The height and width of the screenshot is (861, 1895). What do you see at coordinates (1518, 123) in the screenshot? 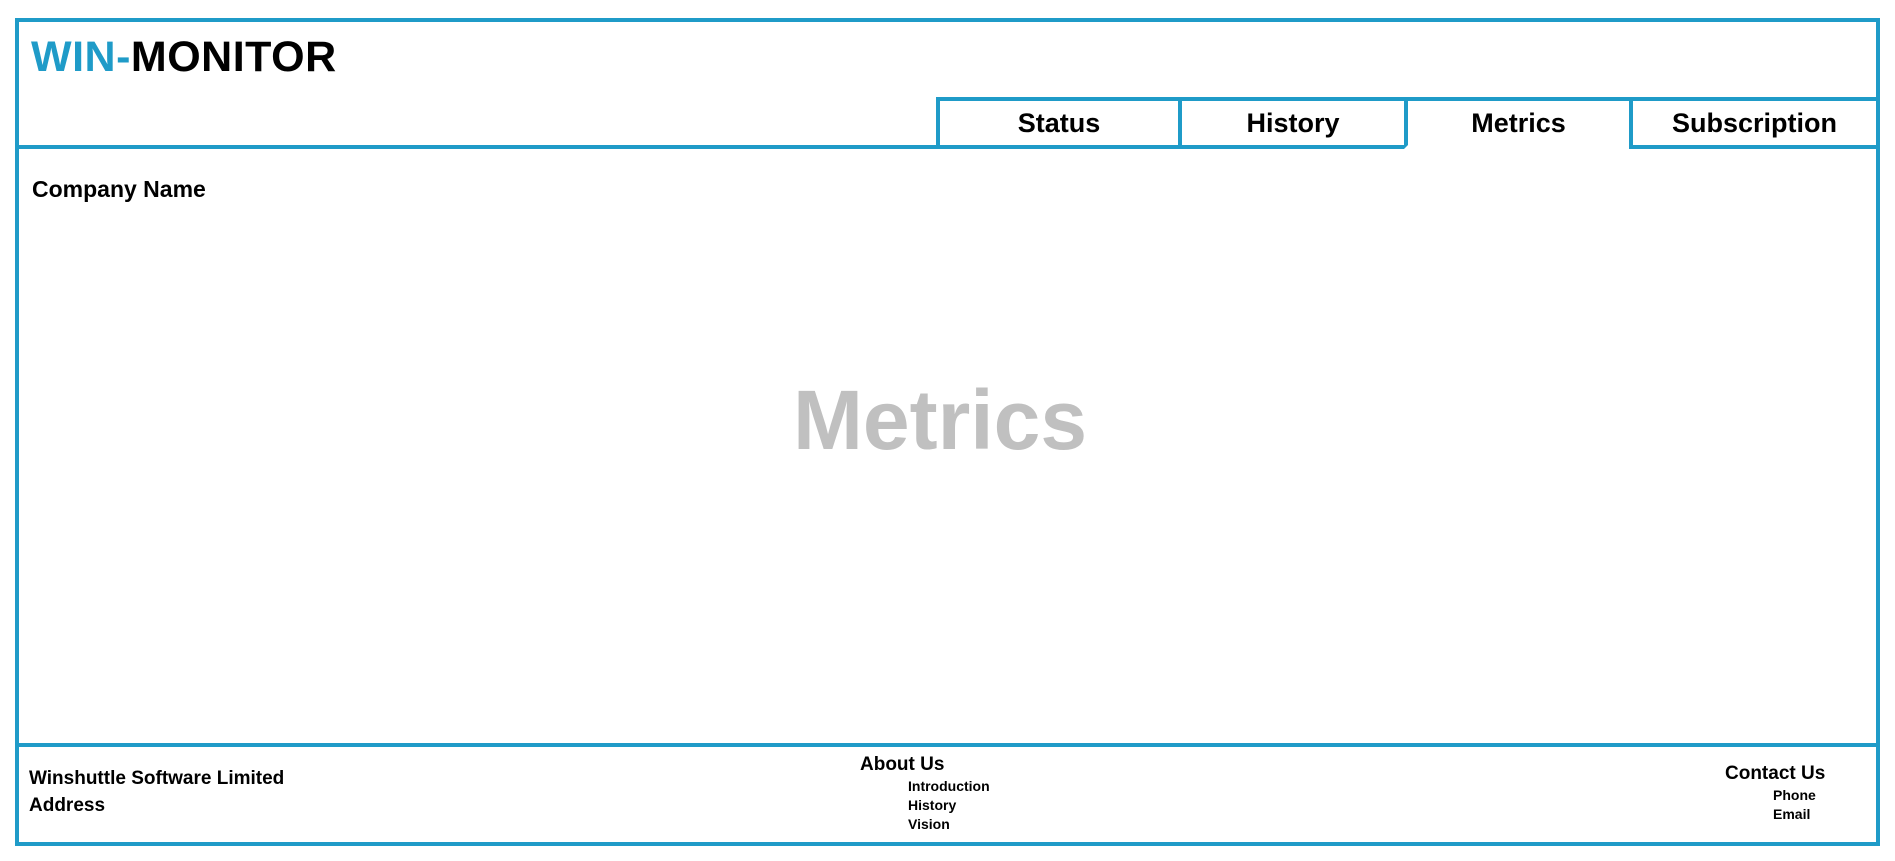
I see `tab-metrics: Metrics` at bounding box center [1518, 123].